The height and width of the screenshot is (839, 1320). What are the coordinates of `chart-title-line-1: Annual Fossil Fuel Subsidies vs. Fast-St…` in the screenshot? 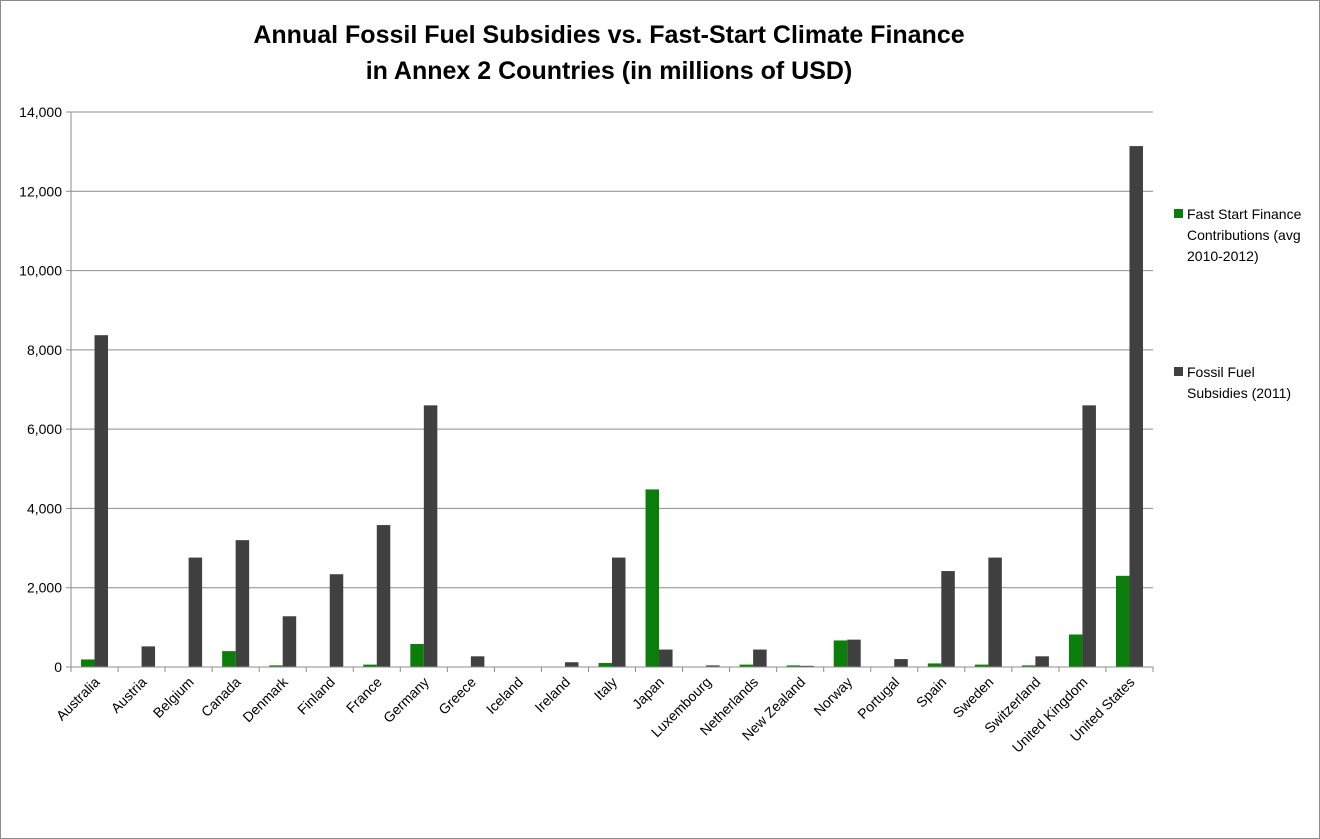 It's located at (608, 35).